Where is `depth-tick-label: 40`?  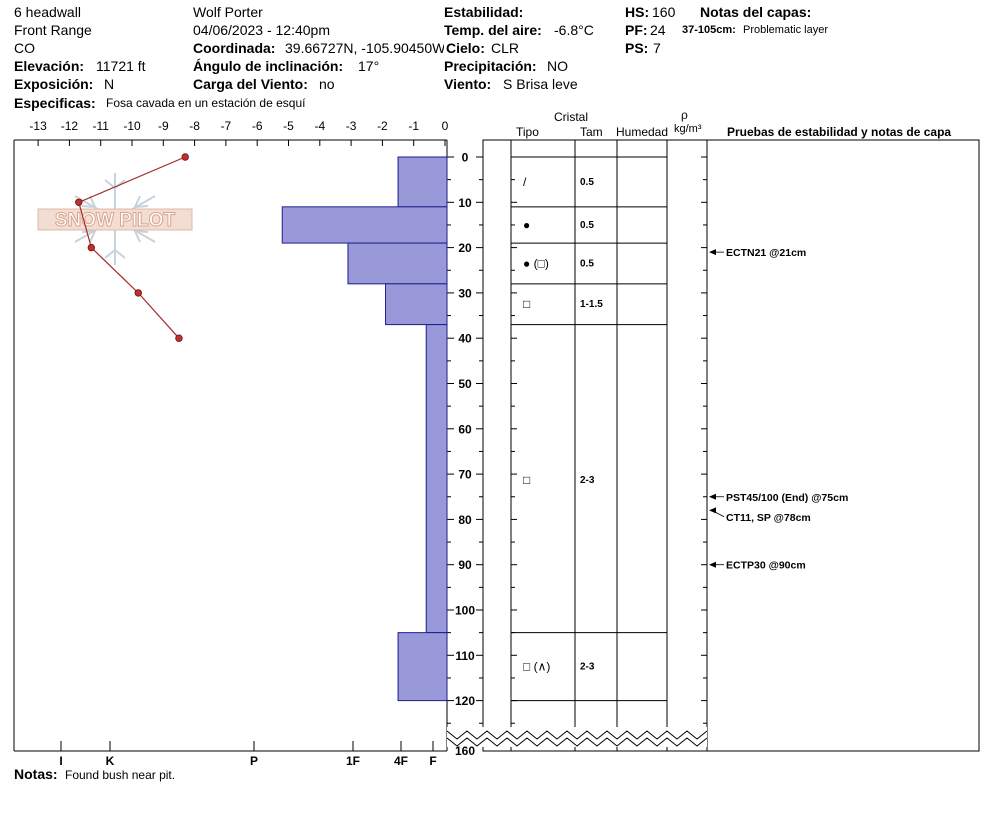
depth-tick-label: 40 is located at coordinates (465, 339).